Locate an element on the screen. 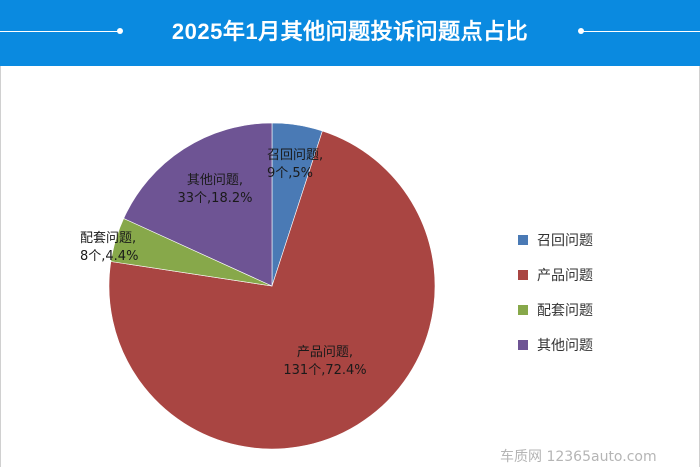  pie-slice is located at coordinates (198, 204).